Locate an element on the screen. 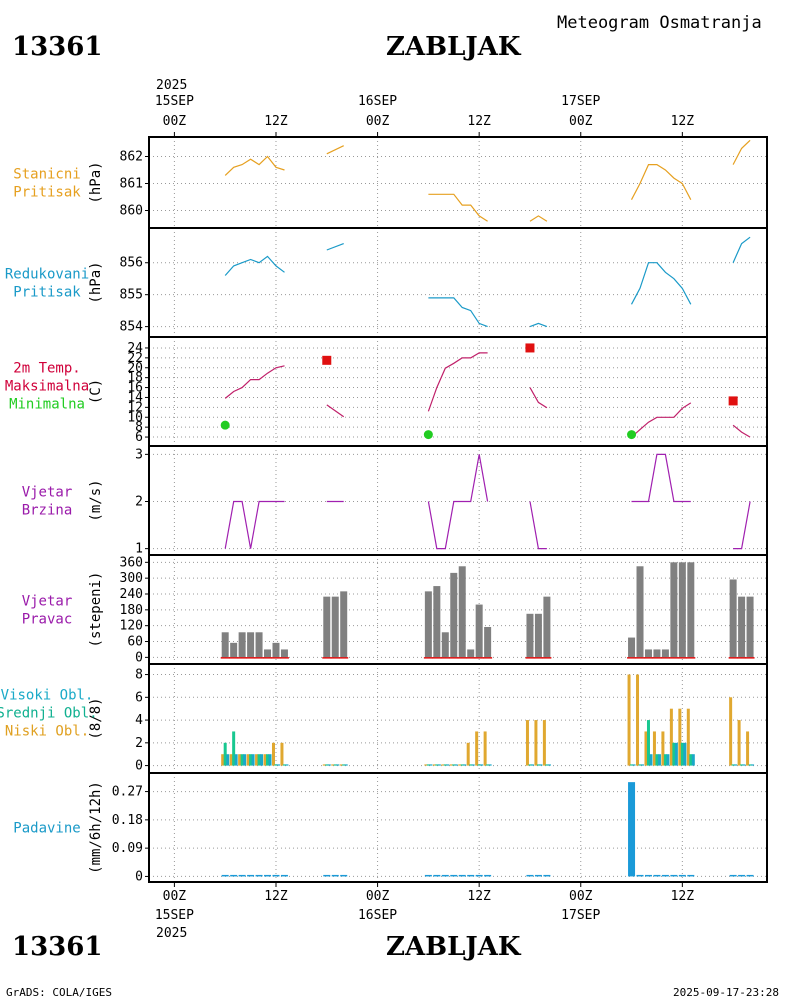  y-tick-label: 16 is located at coordinates (135, 388).